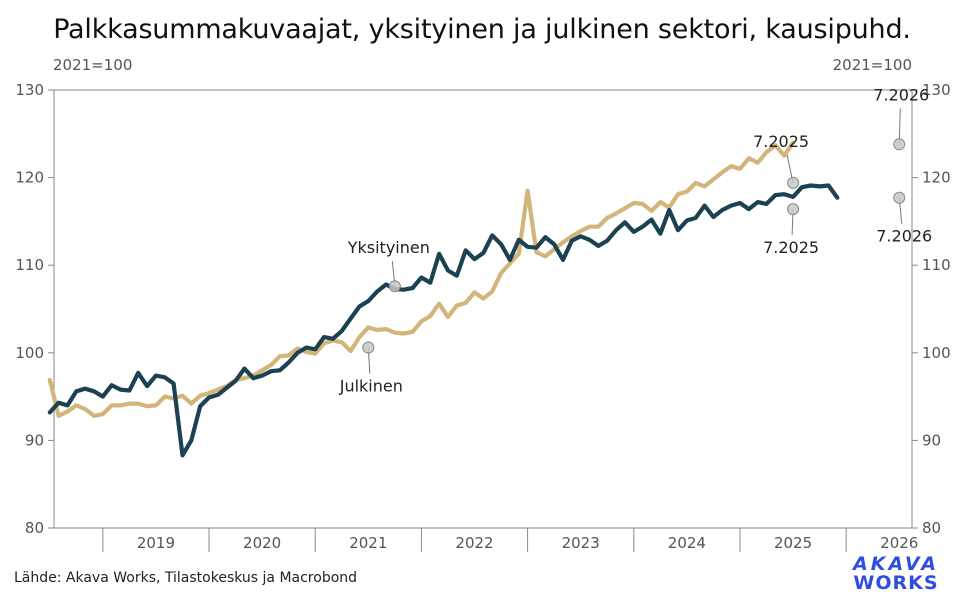  Describe the element at coordinates (896, 564) in the screenshot. I see `logo-line-1: AKAVA` at that location.